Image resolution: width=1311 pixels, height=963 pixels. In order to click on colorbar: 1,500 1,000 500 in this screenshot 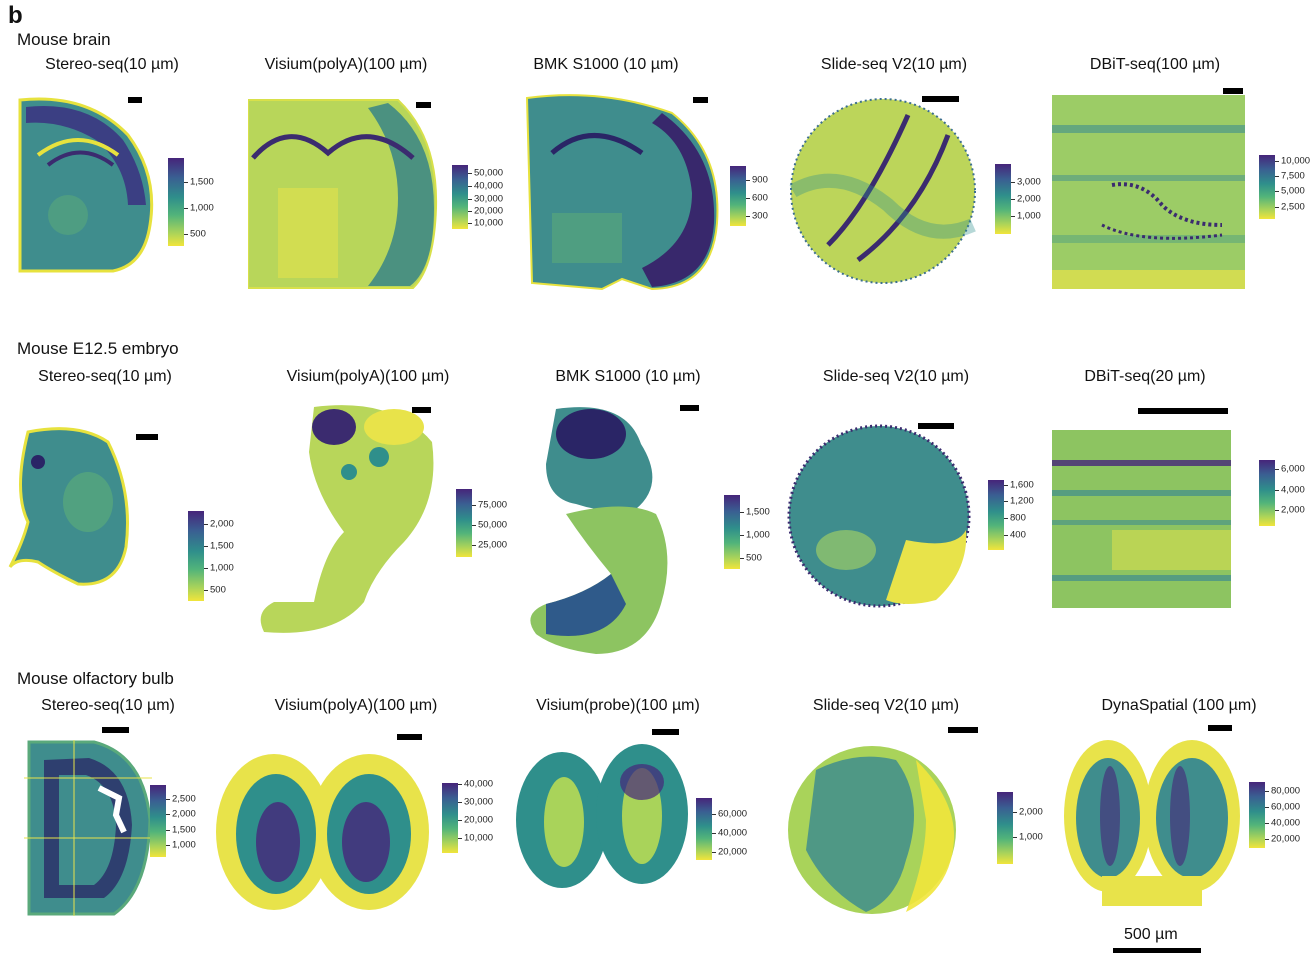, I will do `click(198, 202)`.